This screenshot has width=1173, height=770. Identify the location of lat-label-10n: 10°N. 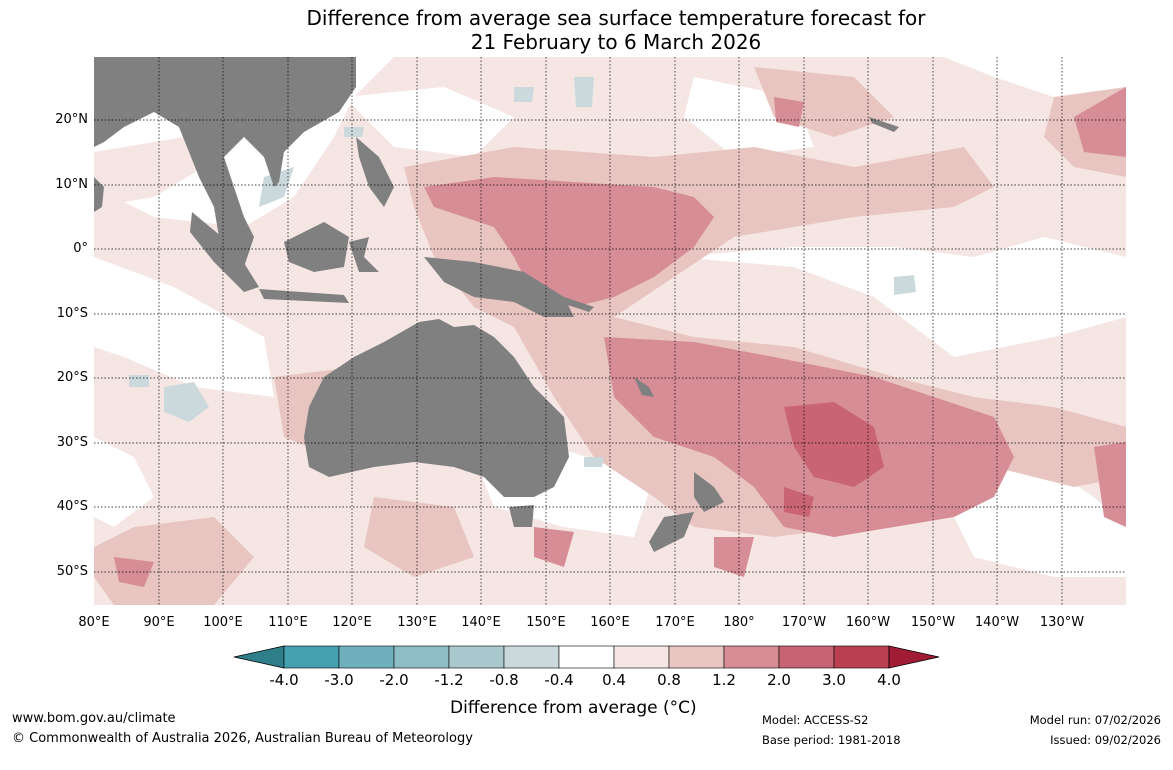
(71, 184).